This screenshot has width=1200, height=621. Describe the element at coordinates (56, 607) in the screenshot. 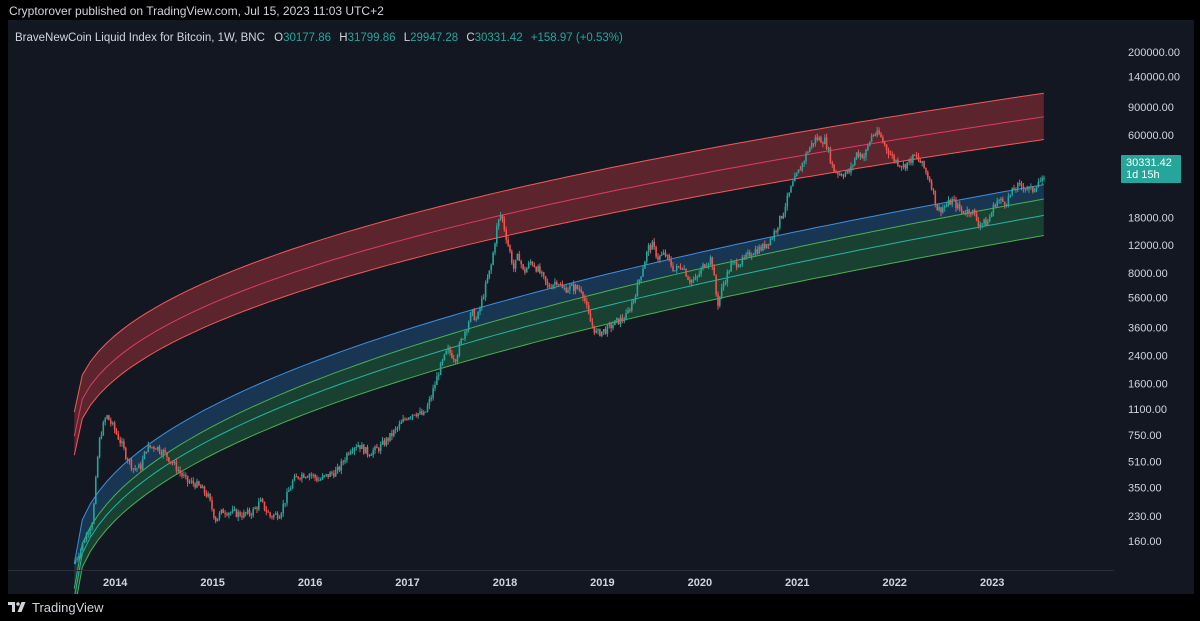

I see `footer: TradingView` at that location.